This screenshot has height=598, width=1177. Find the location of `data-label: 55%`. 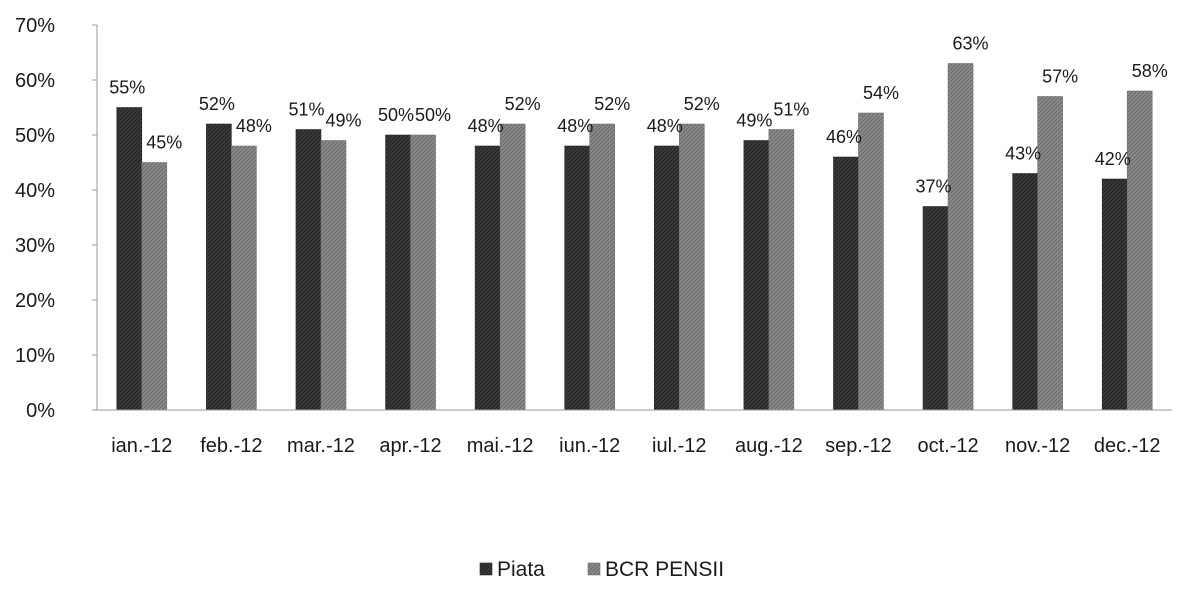

data-label: 55% is located at coordinates (127, 88).